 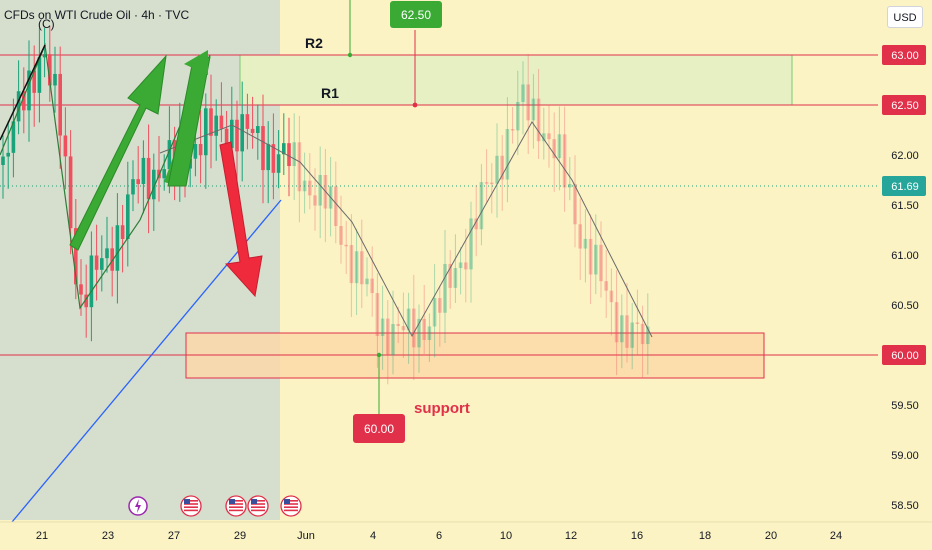 I want to click on flag-canton, so click(x=187, y=501).